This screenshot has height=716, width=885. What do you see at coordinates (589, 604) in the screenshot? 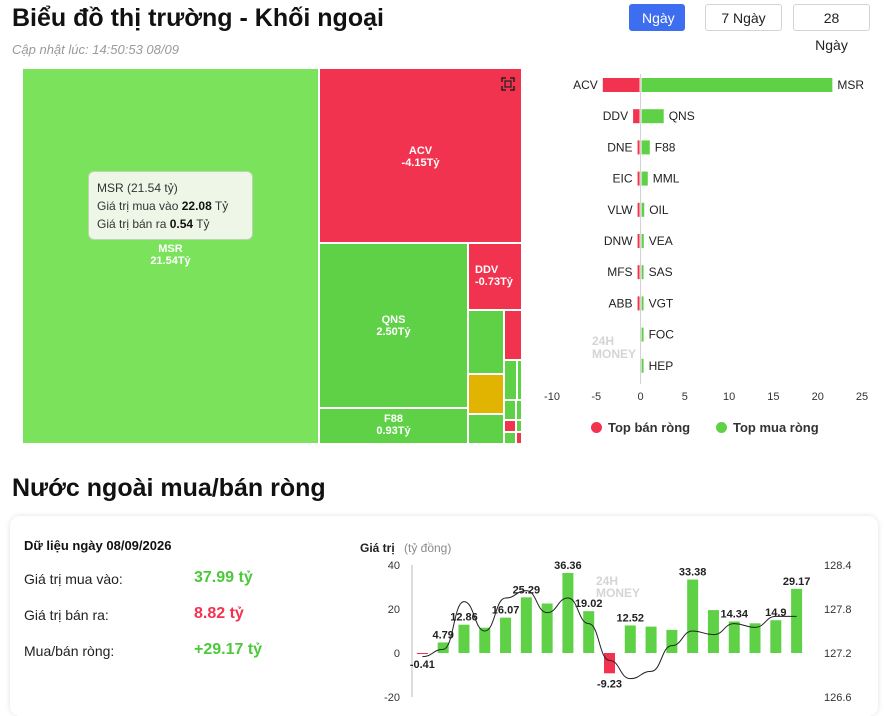
I see `bar-value-label: 19.02` at bounding box center [589, 604].